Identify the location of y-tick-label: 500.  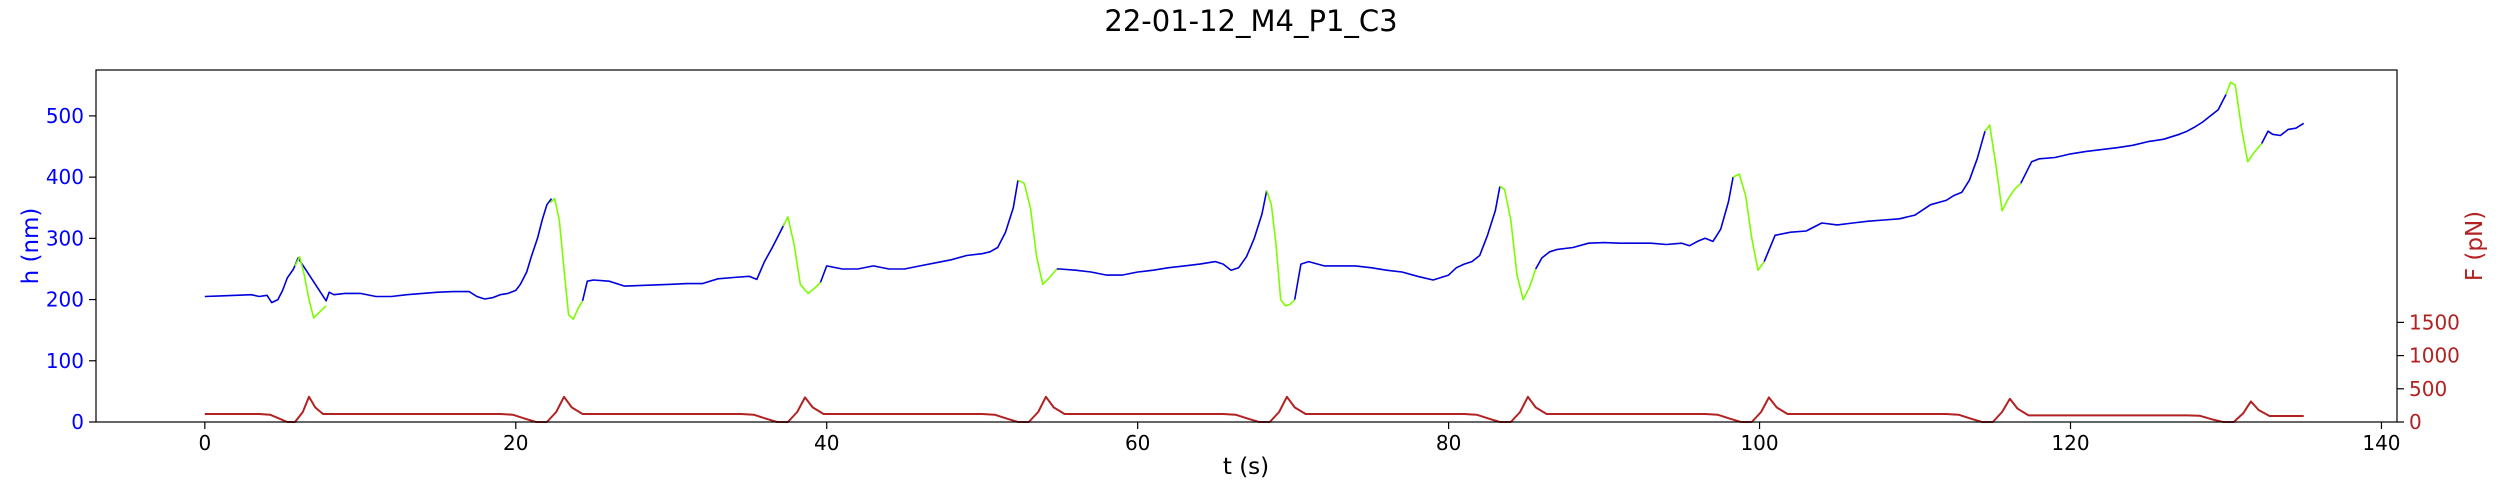
(65, 116).